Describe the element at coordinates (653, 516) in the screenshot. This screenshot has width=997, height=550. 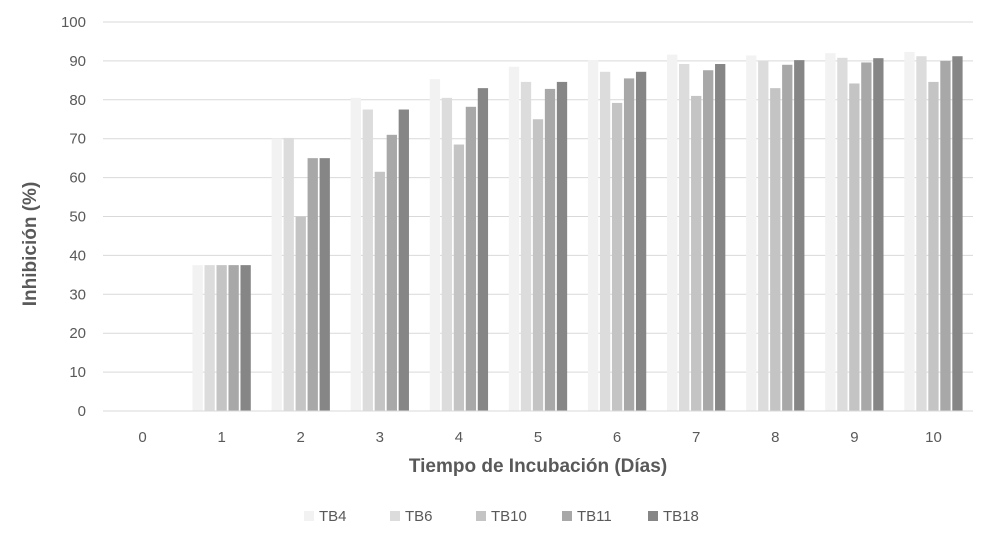
I see `legend-swatch-tb18` at that location.